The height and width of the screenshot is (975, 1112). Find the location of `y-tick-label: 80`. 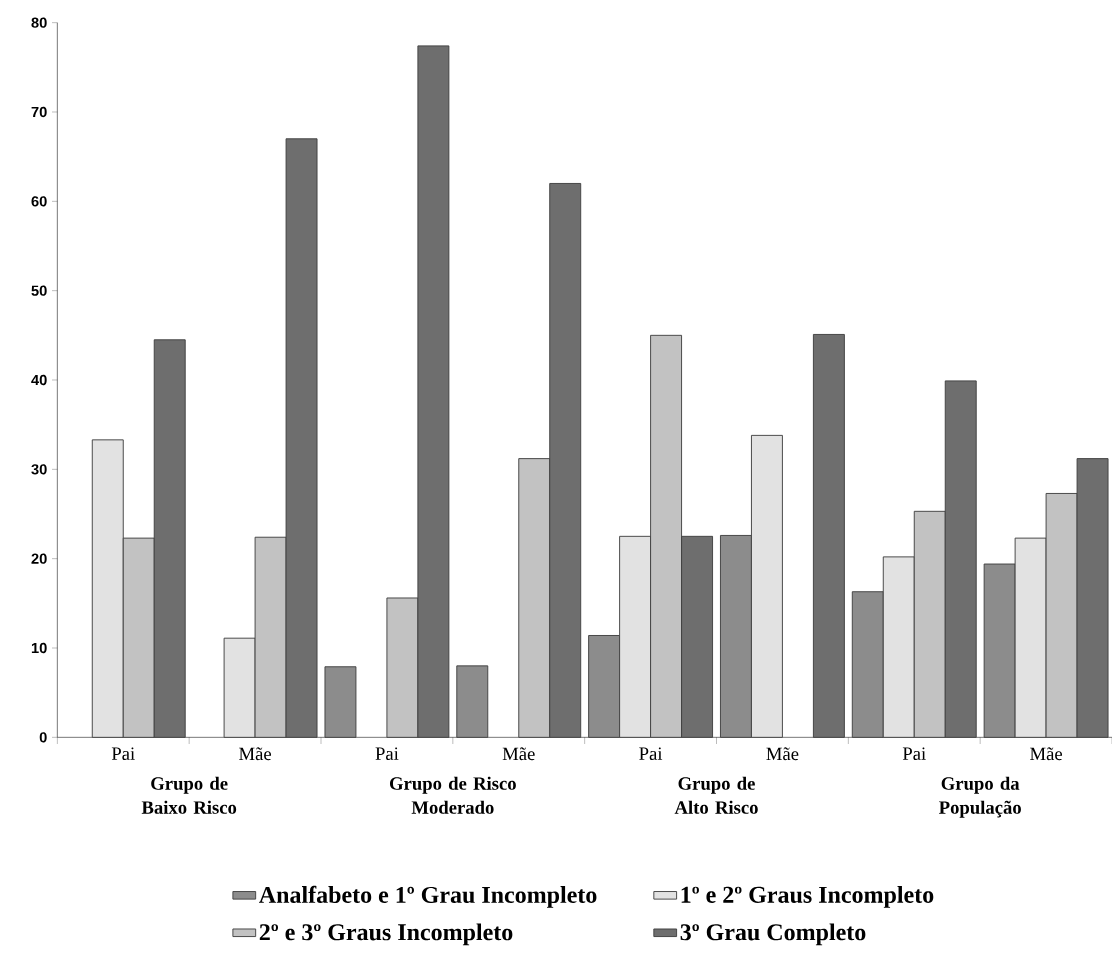

y-tick-label: 80 is located at coordinates (39, 23).